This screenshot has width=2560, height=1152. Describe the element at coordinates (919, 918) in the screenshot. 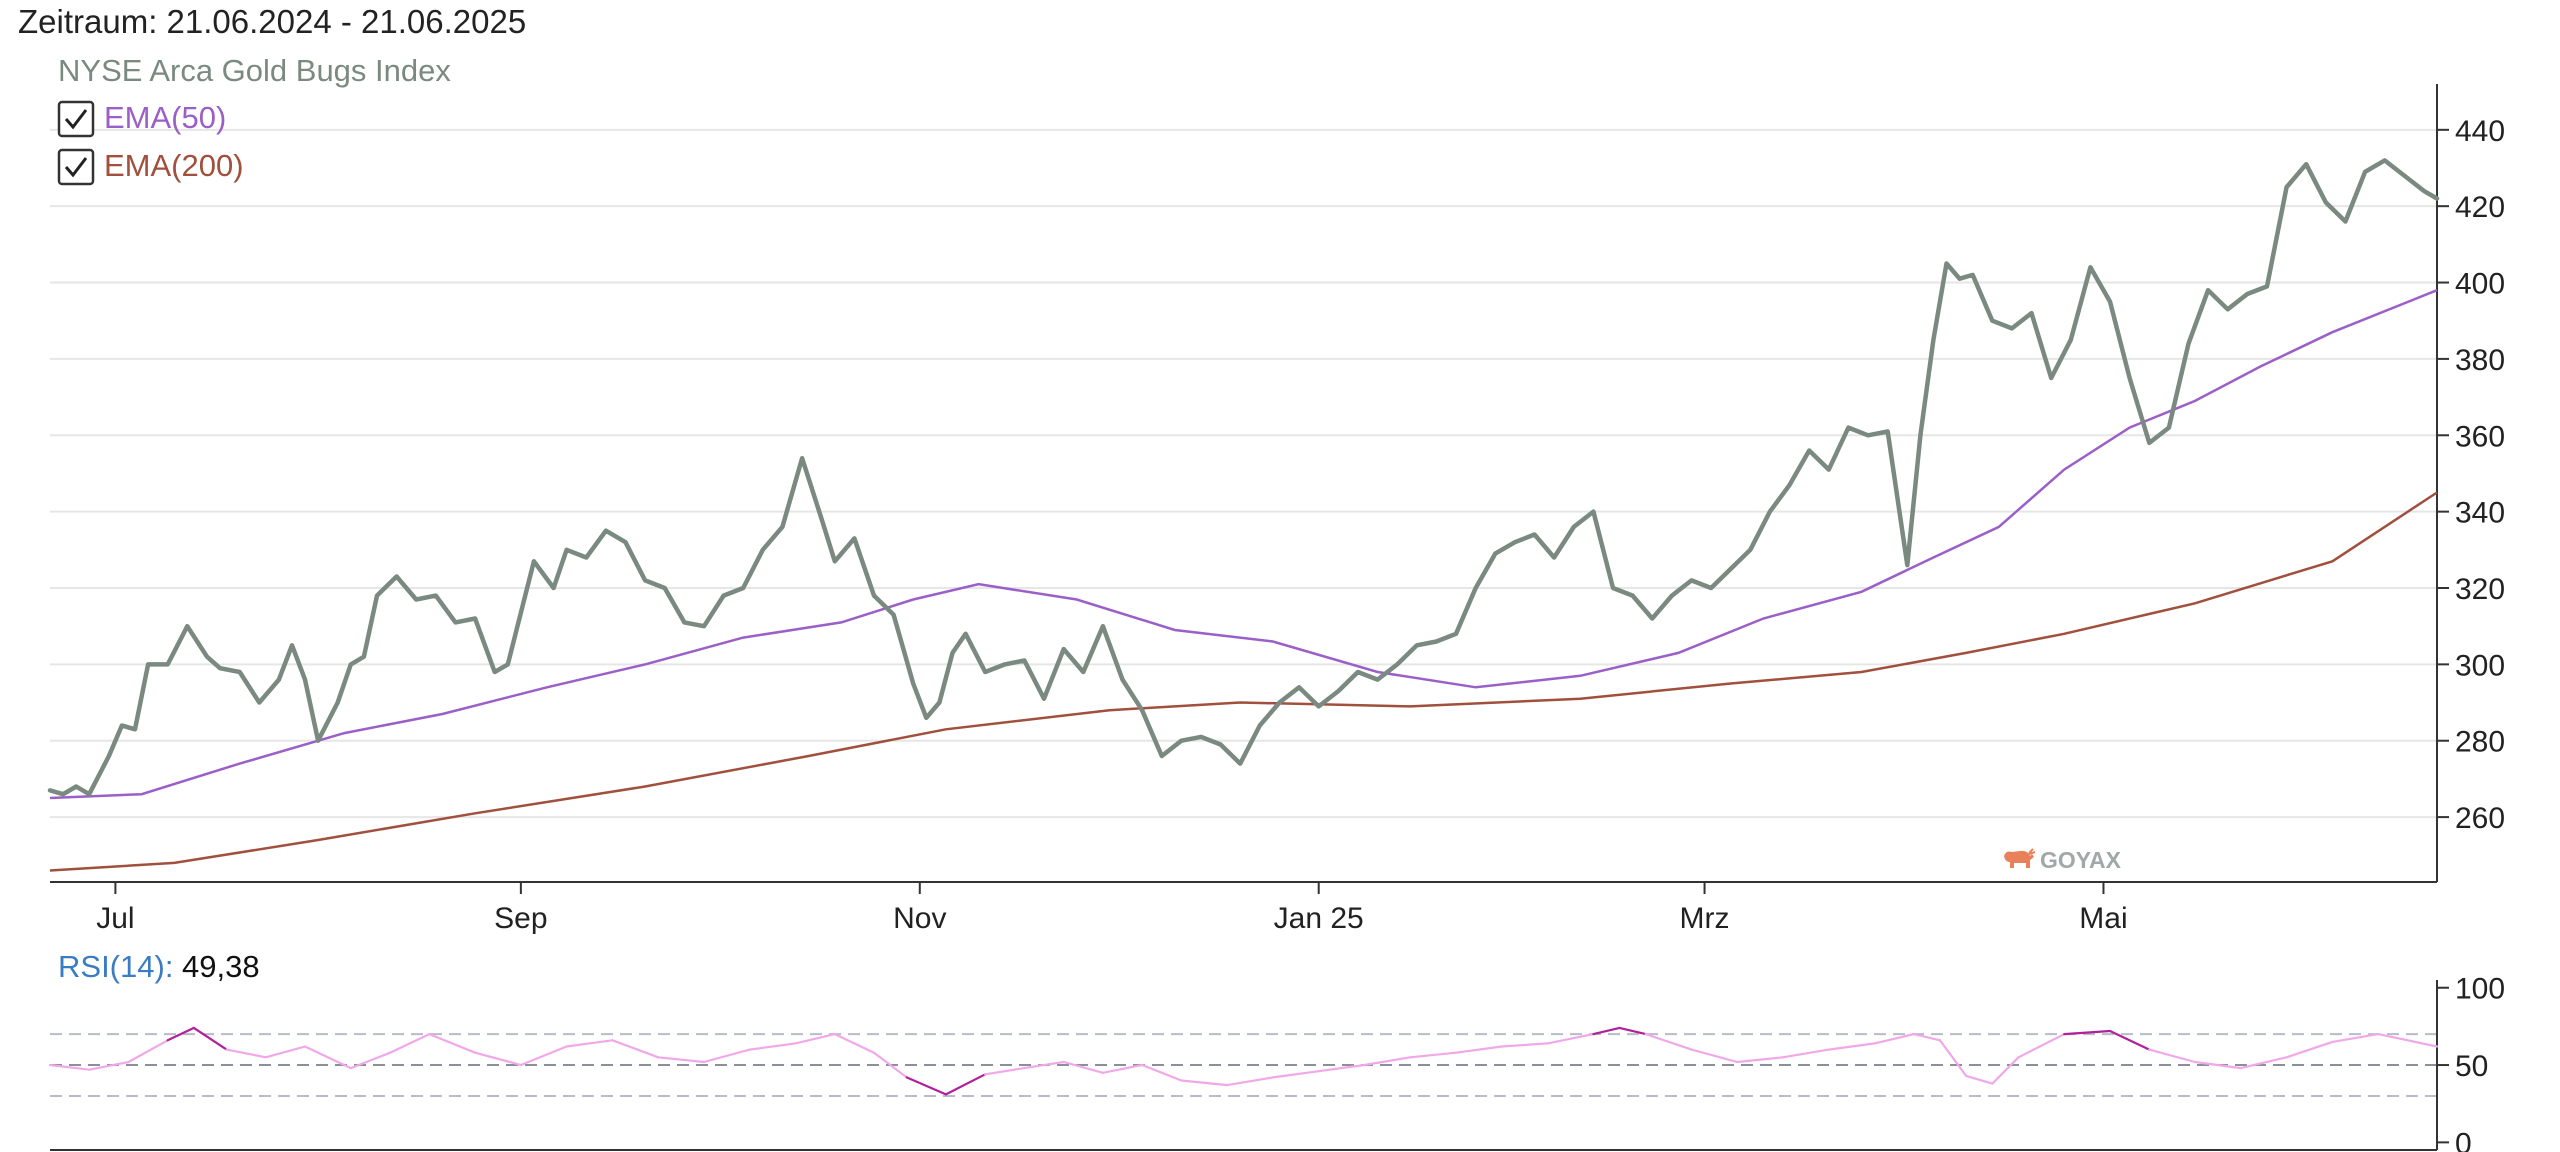

I see `x-tick-label: Nov` at that location.